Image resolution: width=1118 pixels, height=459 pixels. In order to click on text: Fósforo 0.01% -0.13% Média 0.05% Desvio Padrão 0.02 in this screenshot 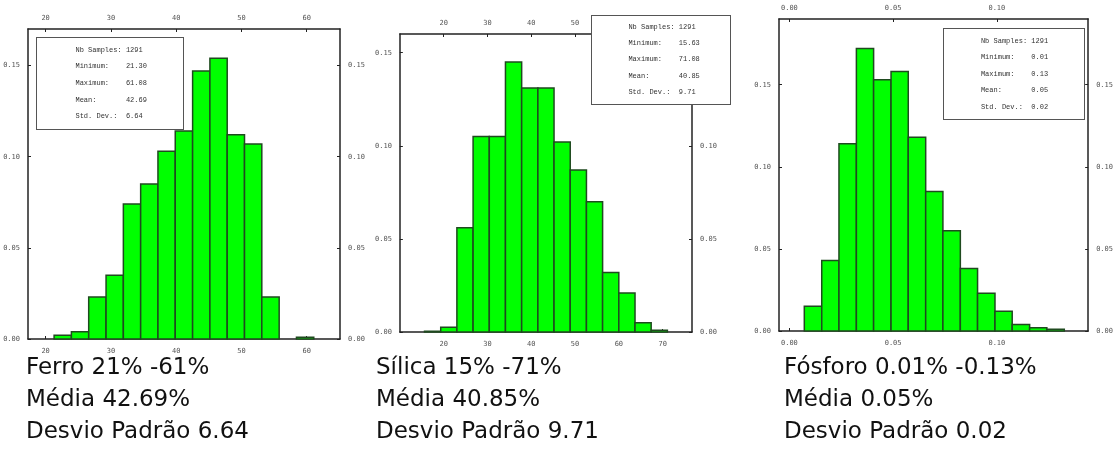, I will do `click(910, 398)`.